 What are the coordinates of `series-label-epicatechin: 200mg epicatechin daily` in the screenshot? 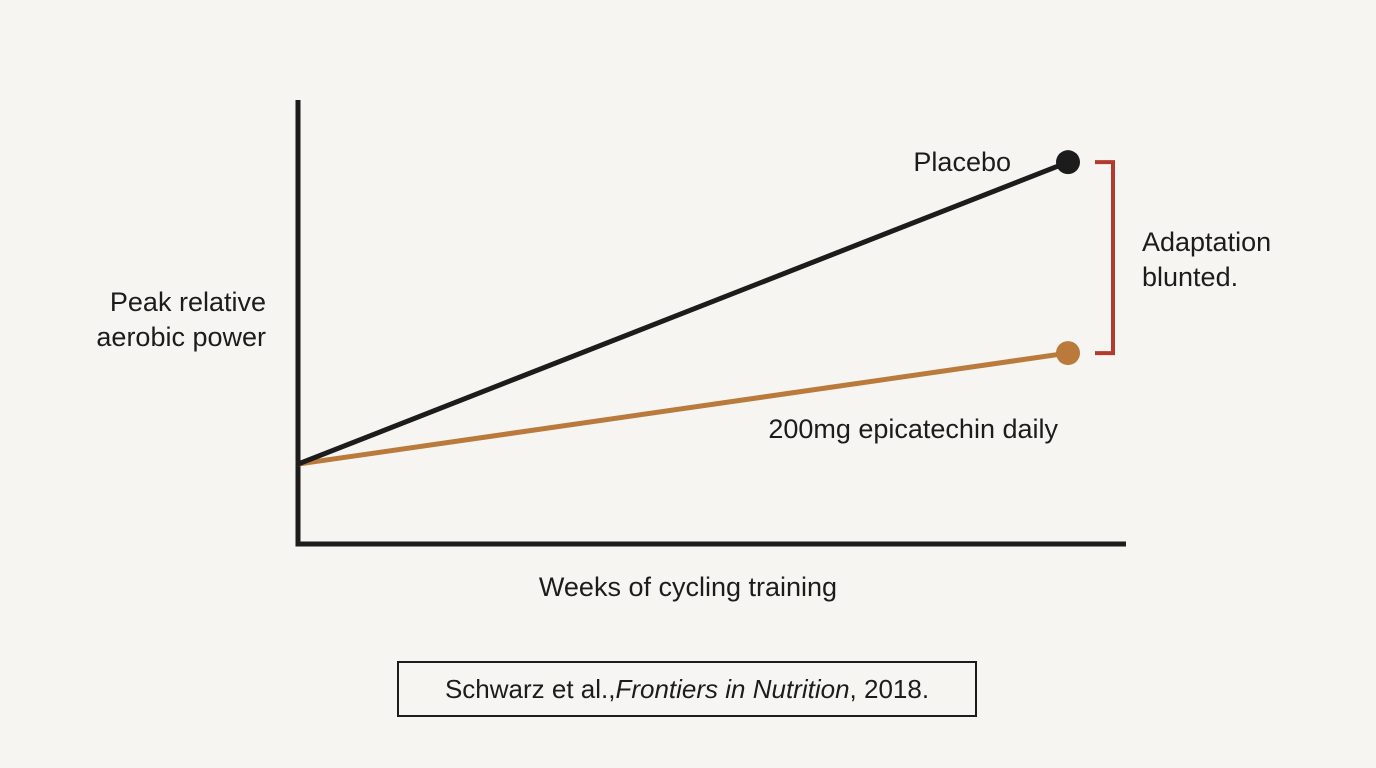 It's located at (913, 429).